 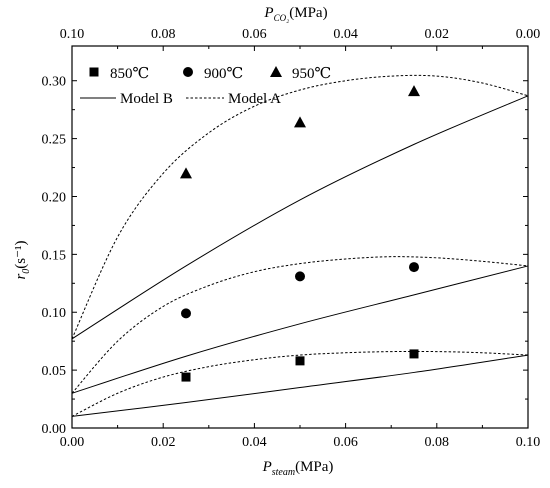 What do you see at coordinates (437, 34) in the screenshot?
I see `x2-tick-label: 0.02` at bounding box center [437, 34].